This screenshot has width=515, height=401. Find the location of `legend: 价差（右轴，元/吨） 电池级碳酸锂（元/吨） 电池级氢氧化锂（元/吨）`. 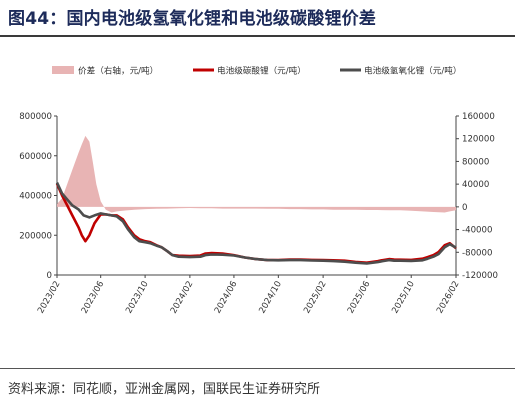

legend: 价差（右轴，元/吨） 电池级碳酸锂（元/吨） 电池级氢氧化锂（元/吨） is located at coordinates (256, 71).